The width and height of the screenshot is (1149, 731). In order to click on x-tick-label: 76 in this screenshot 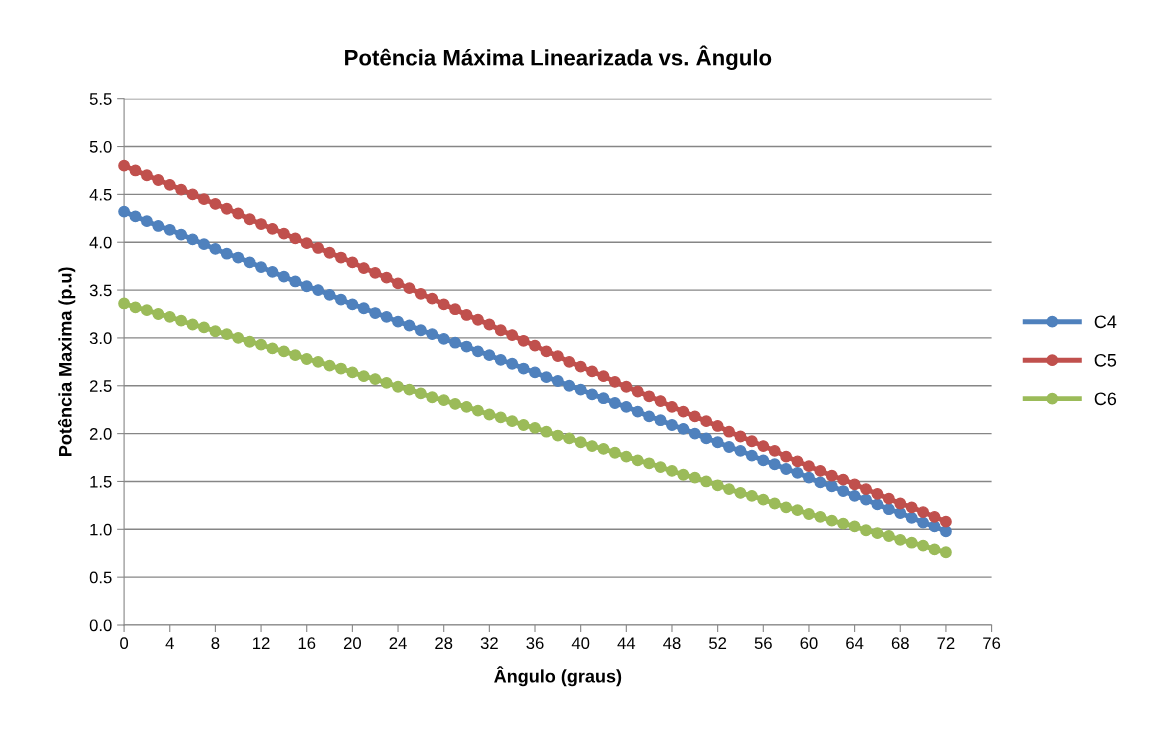, I will do `click(992, 643)`.